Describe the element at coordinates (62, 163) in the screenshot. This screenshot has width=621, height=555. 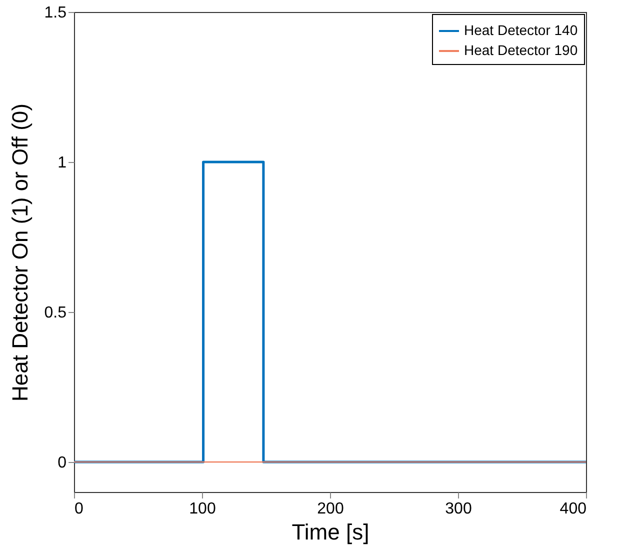
I see `y-tick-label: 1` at that location.